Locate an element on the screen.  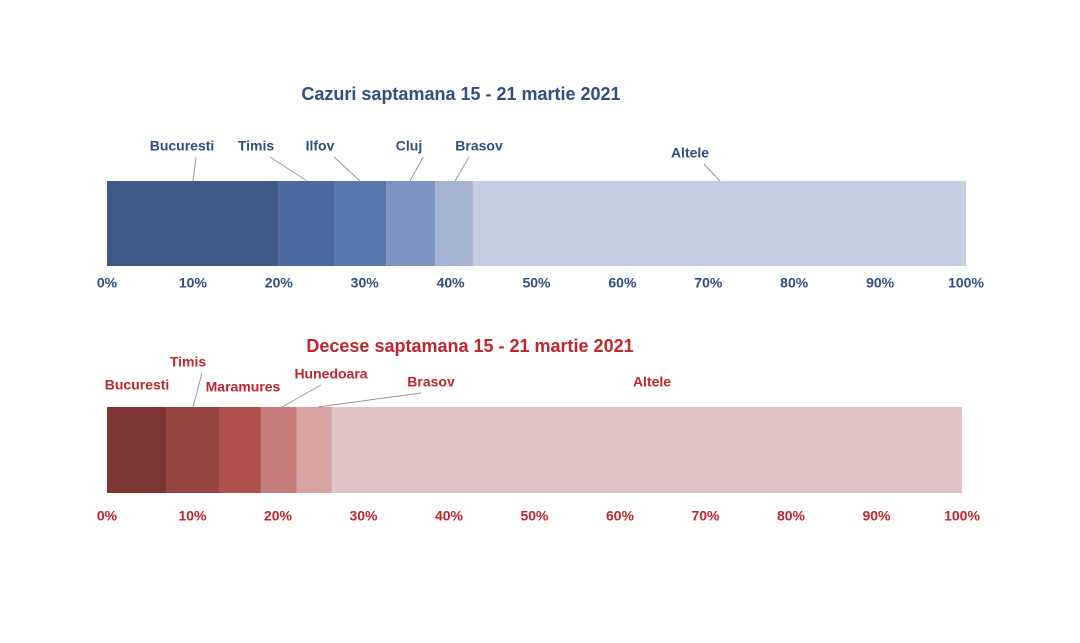
segment-label: Cluj is located at coordinates (409, 146).